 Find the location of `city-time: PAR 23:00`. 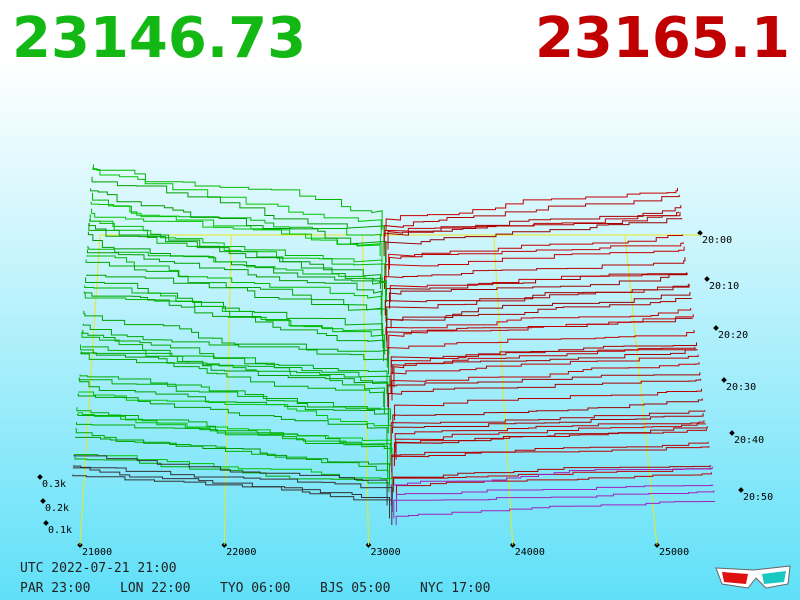

city-time: PAR 23:00 is located at coordinates (55, 588).